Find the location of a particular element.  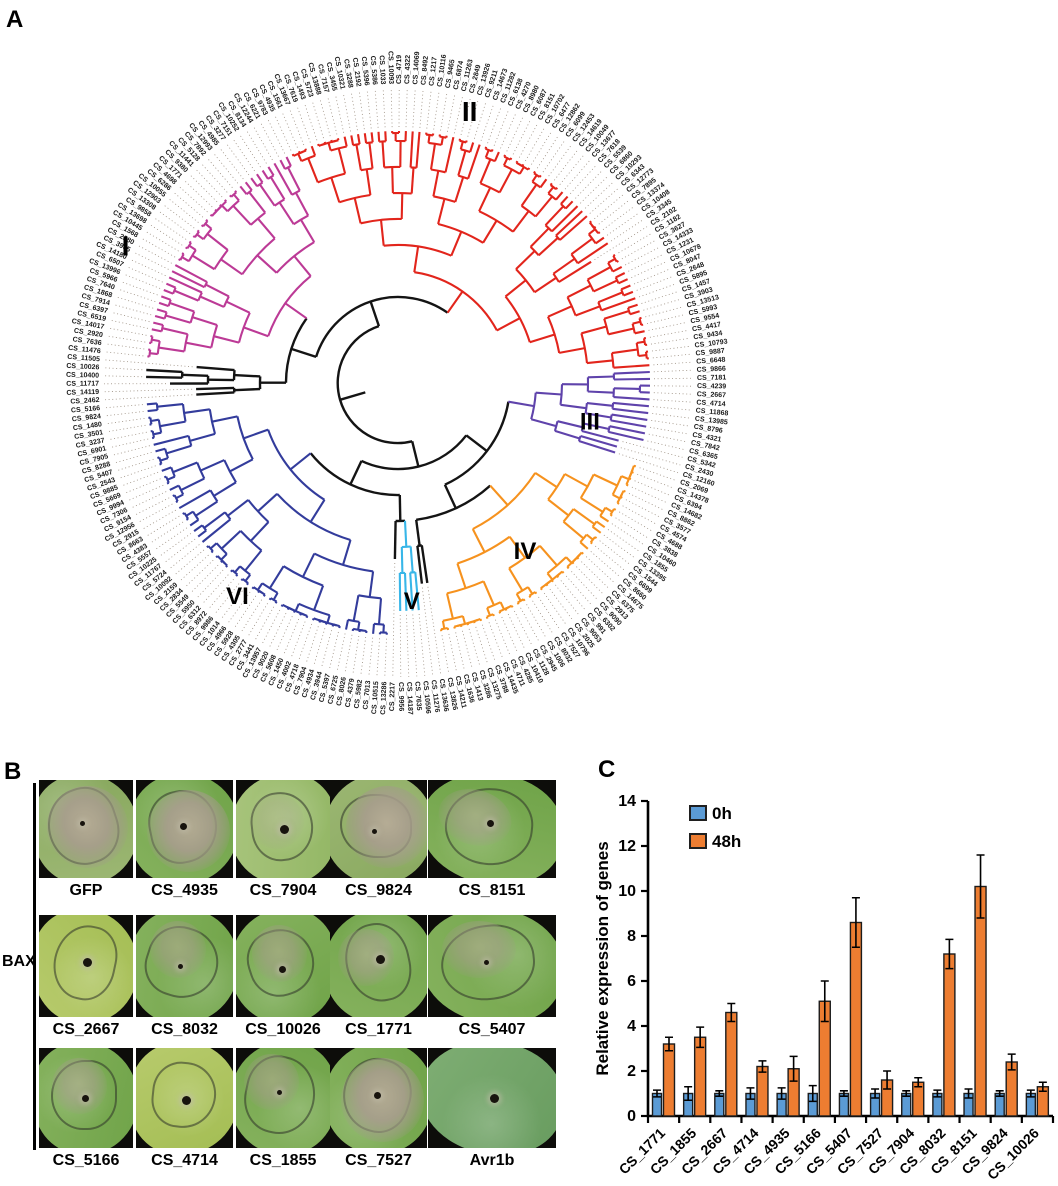

leaf-photo-label: CS_4714 is located at coordinates (184, 1160).